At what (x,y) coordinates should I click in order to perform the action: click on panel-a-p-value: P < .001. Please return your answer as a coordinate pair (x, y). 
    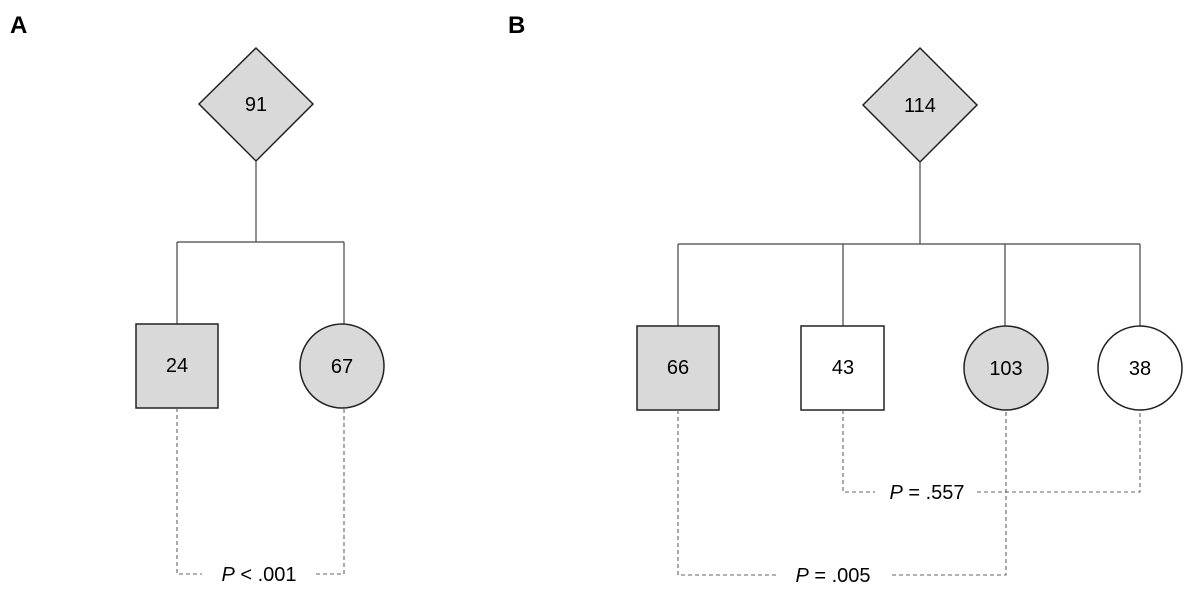
    Looking at the image, I should click on (258, 575).